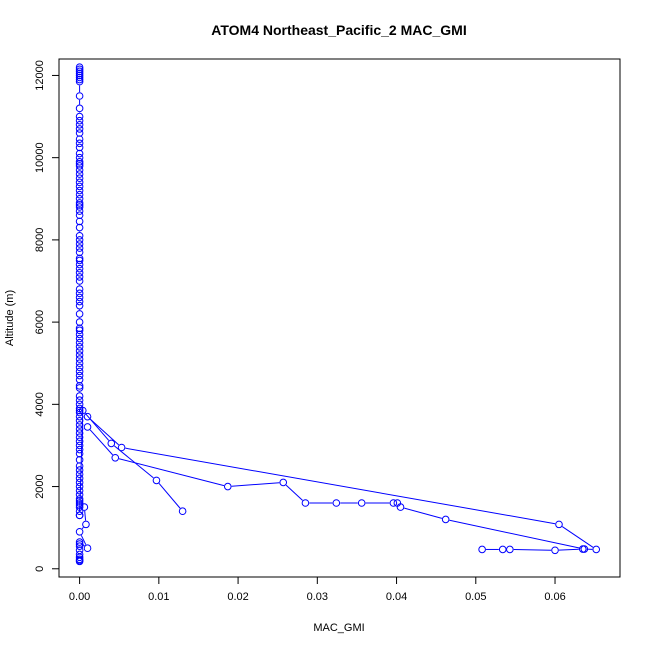 The width and height of the screenshot is (650, 650). Describe the element at coordinates (10, 318) in the screenshot. I see `y-axis-label: Altitude (m)` at that location.